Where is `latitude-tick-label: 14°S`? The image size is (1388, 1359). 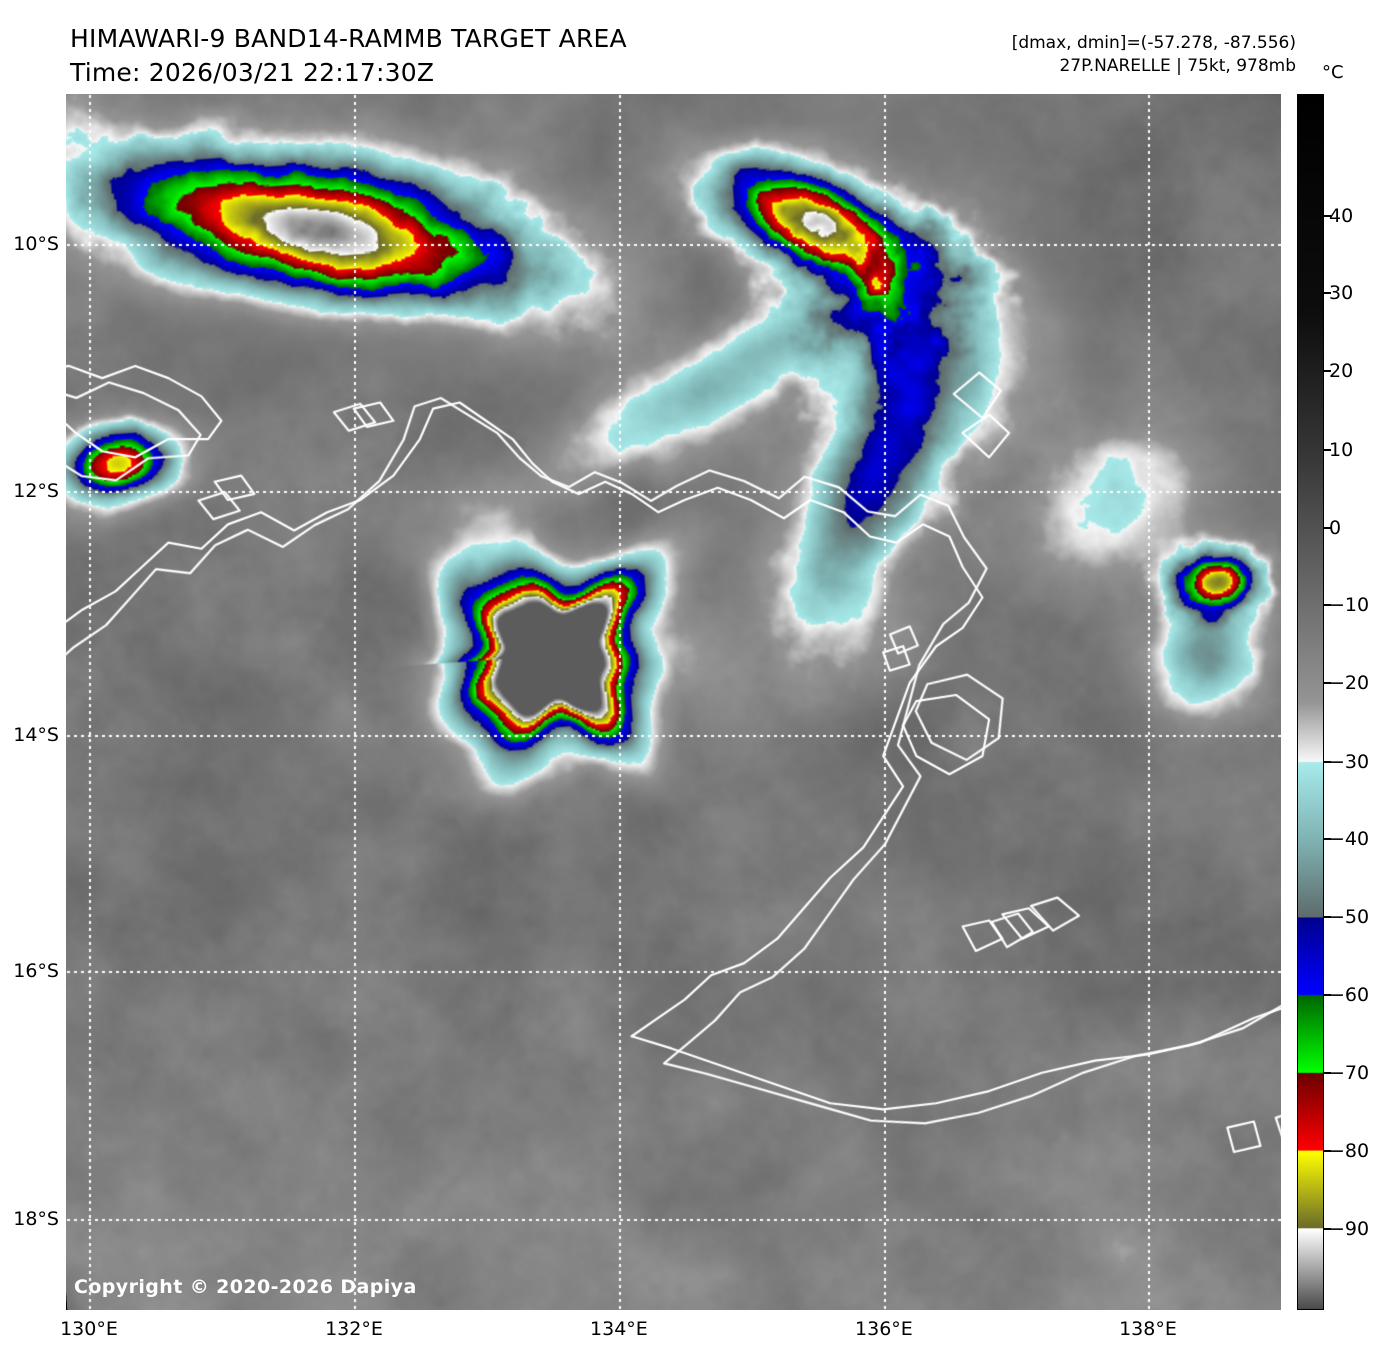 latitude-tick-label: 14°S is located at coordinates (36, 734).